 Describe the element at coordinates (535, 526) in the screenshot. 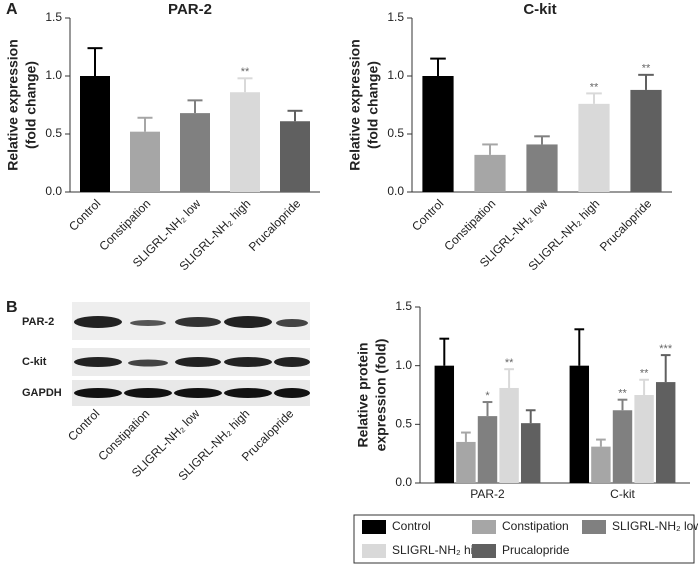

I see `legend-label: Constipation` at that location.